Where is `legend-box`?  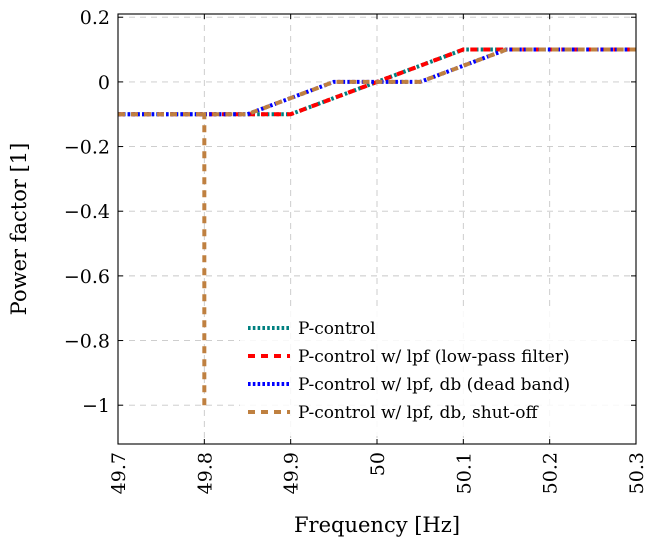
legend-box is located at coordinates (435, 373).